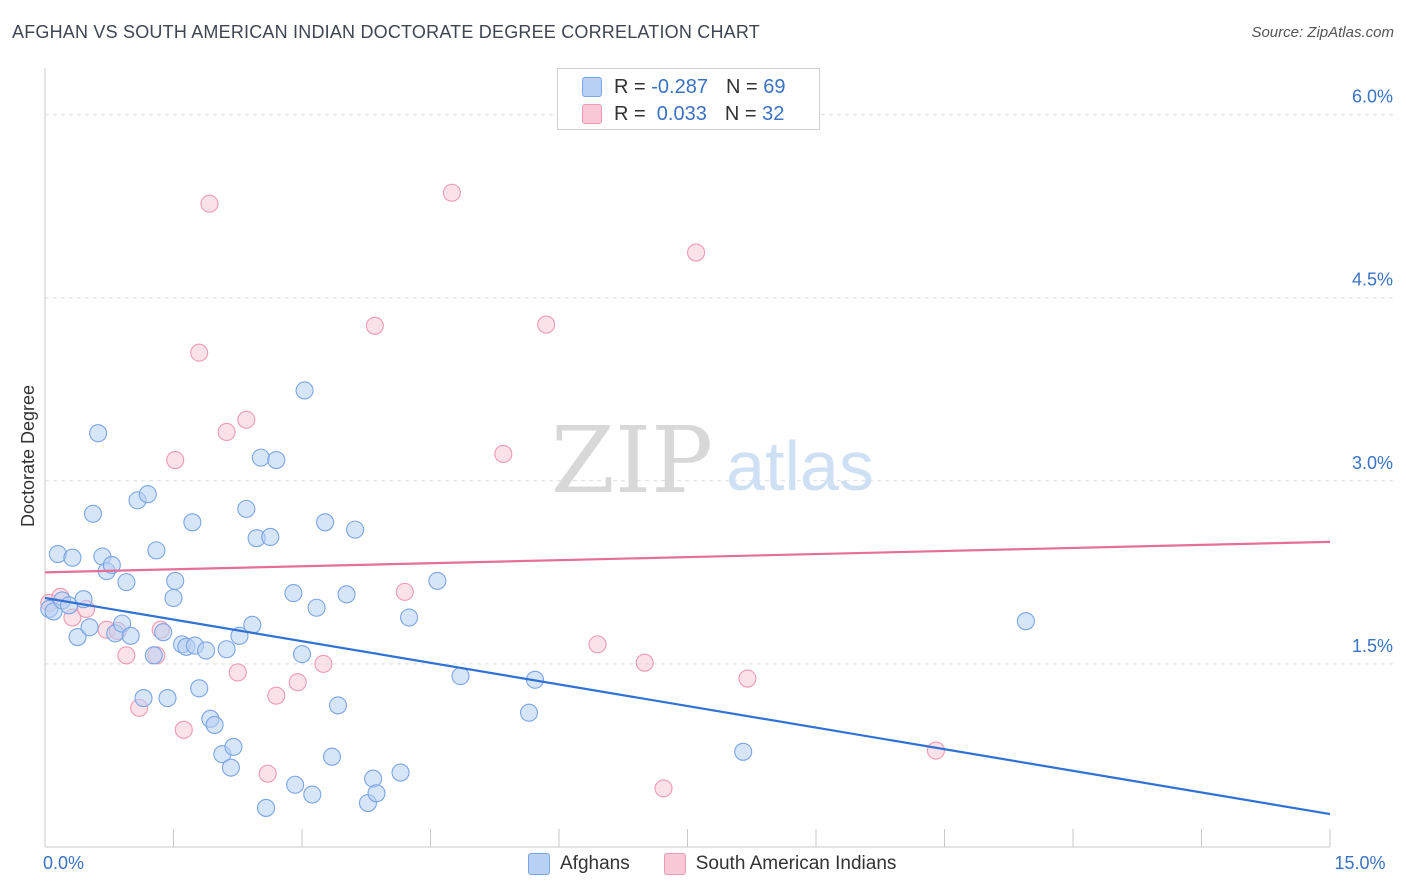 The height and width of the screenshot is (892, 1406). I want to click on legend-item-south-american-indians: South American Indians, so click(780, 864).